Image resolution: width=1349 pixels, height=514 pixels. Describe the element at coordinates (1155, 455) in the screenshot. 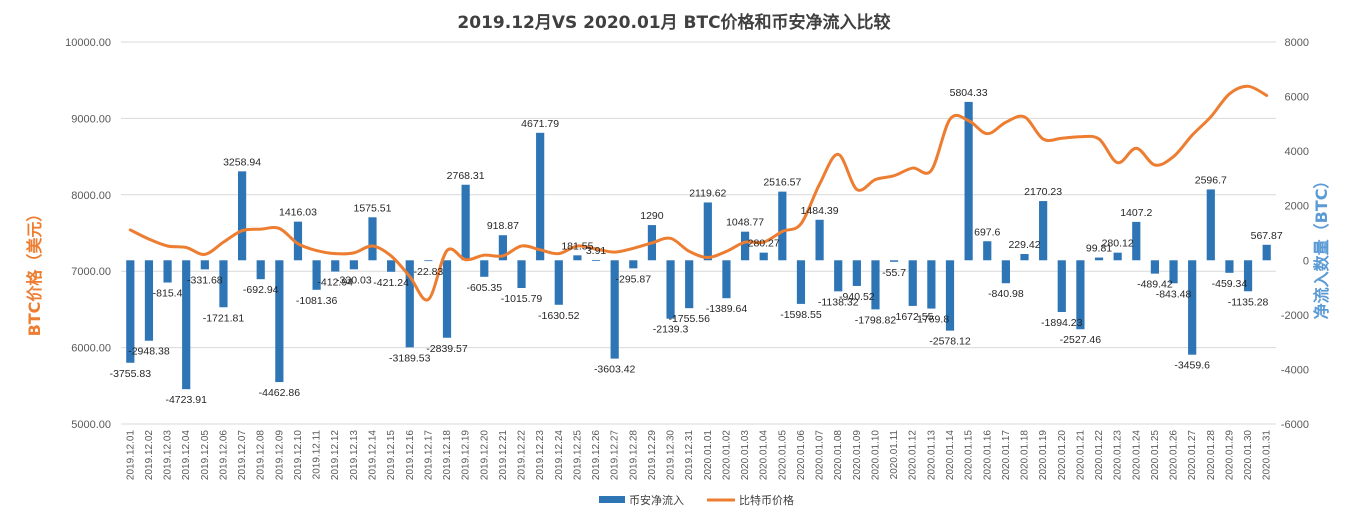

I see `x-tick-label: 2020.01.25` at that location.